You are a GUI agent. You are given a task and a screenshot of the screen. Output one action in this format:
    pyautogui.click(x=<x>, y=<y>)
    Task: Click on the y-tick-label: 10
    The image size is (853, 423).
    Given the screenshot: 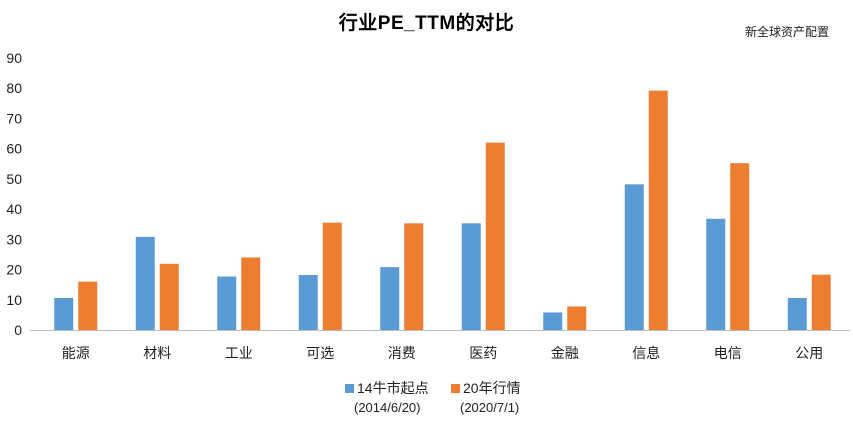 What is the action you would take?
    pyautogui.click(x=14, y=300)
    